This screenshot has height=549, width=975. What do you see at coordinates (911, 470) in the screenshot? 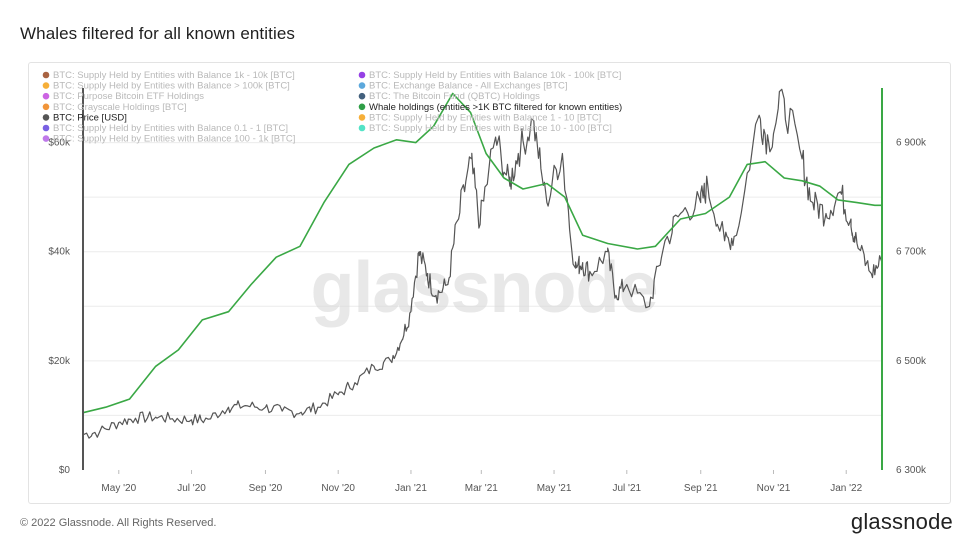
I see `y-right-tick-label: 6 300k` at bounding box center [911, 470].